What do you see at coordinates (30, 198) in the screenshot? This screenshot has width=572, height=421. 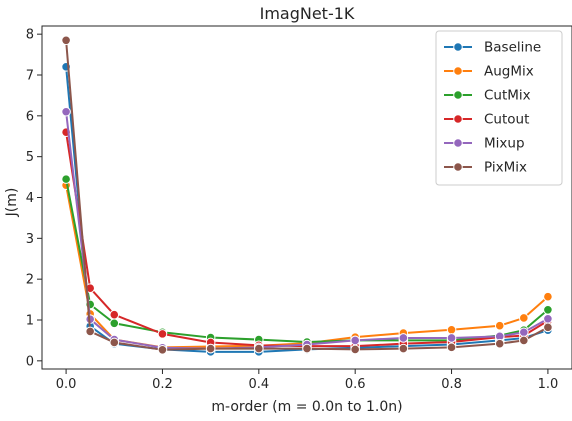 I see `y-tick-label: 4` at bounding box center [30, 198].